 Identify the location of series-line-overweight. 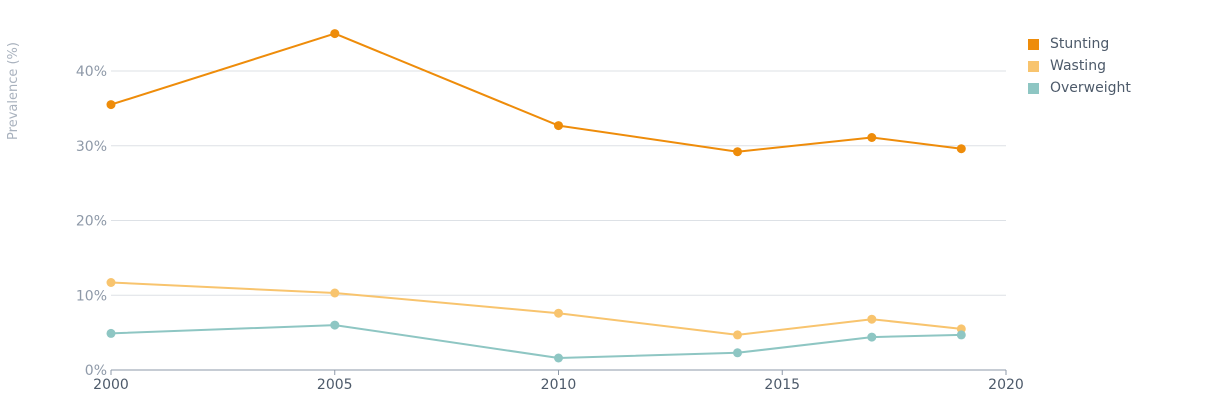
(536, 341).